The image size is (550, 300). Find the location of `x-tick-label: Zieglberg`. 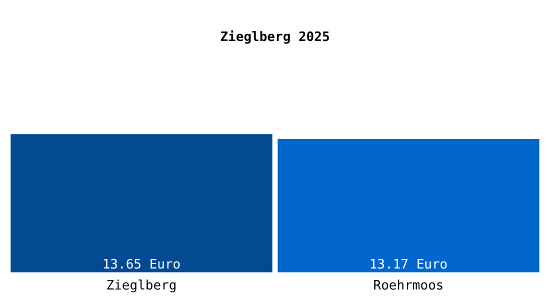

x-tick-label: Zieglberg is located at coordinates (141, 286).